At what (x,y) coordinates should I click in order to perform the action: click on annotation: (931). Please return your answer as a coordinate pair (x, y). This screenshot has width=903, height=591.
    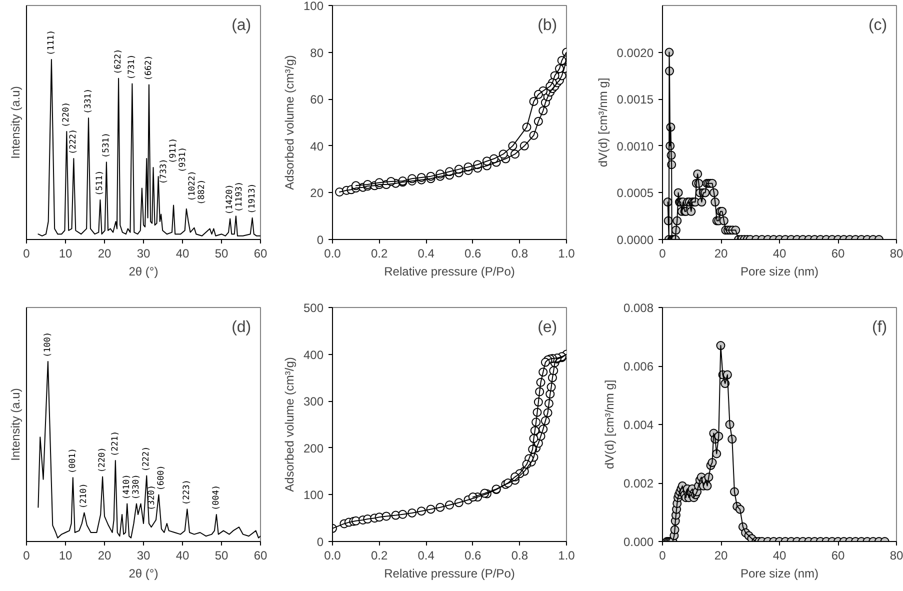
    Looking at the image, I should click on (183, 159).